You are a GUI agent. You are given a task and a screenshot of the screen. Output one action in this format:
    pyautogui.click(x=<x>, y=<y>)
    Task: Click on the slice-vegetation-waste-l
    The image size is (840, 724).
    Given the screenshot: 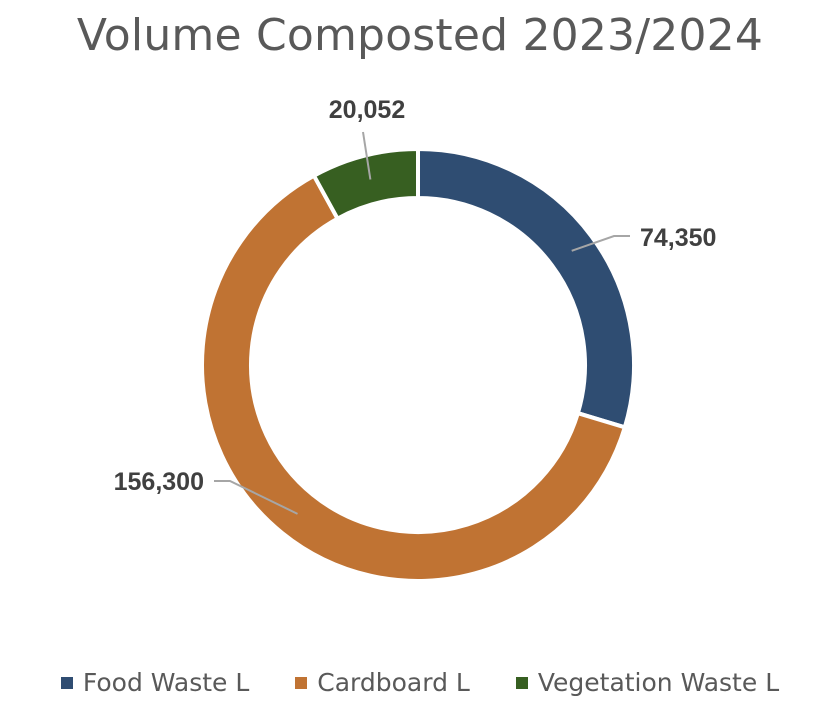 What is the action you would take?
    pyautogui.click(x=365, y=184)
    